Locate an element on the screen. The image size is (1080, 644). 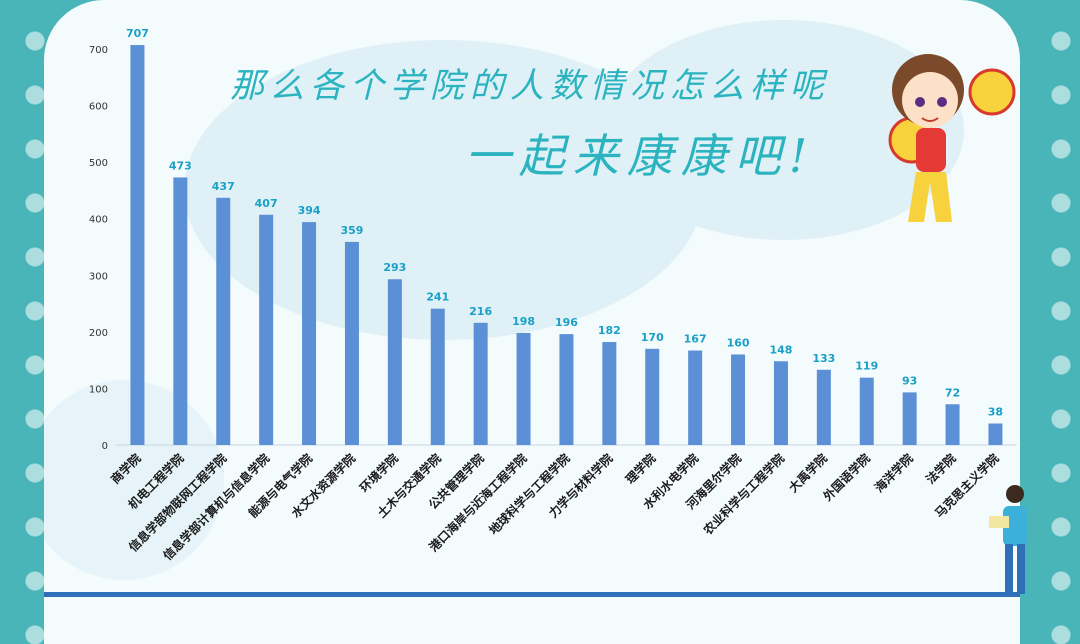
bar-value-label: 133 is located at coordinates (823, 358).